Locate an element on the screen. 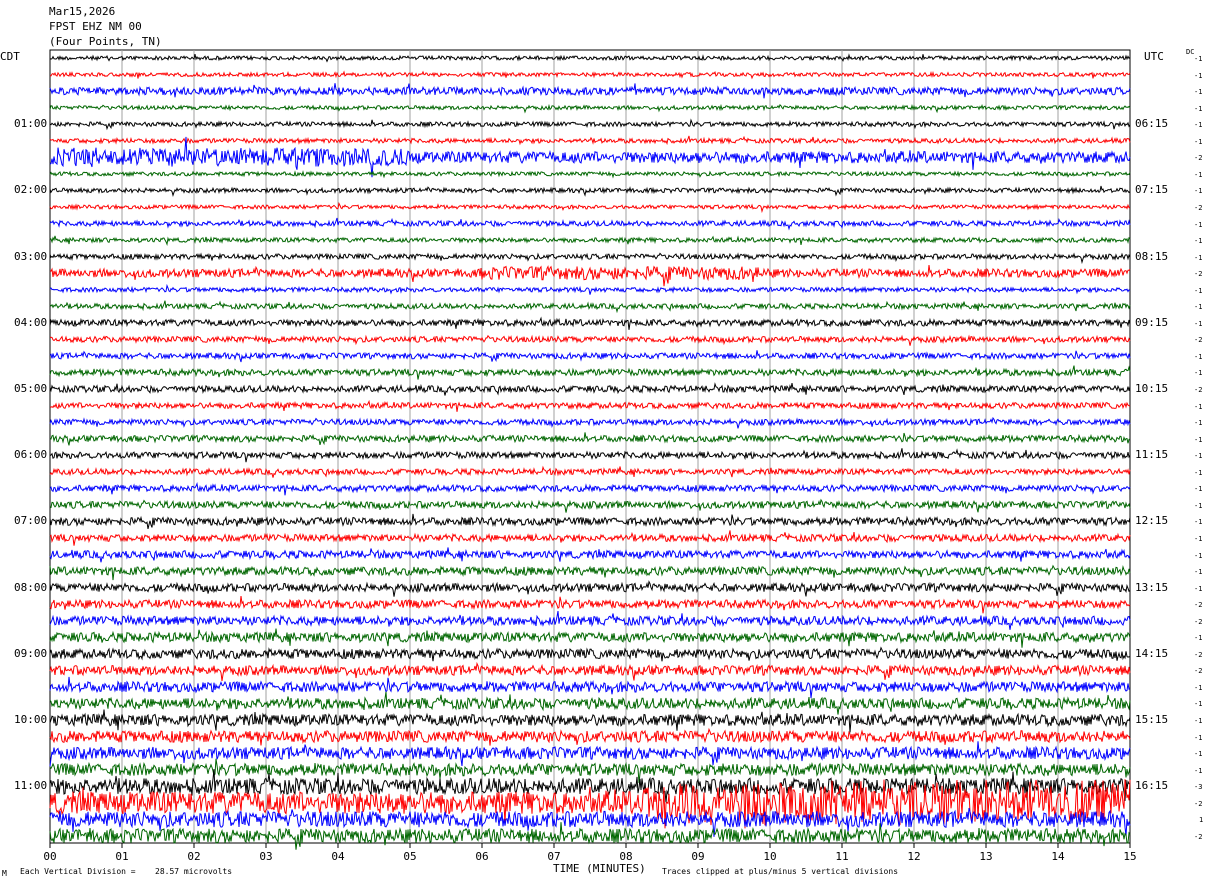  x-tick-label: 02 is located at coordinates (193, 856).